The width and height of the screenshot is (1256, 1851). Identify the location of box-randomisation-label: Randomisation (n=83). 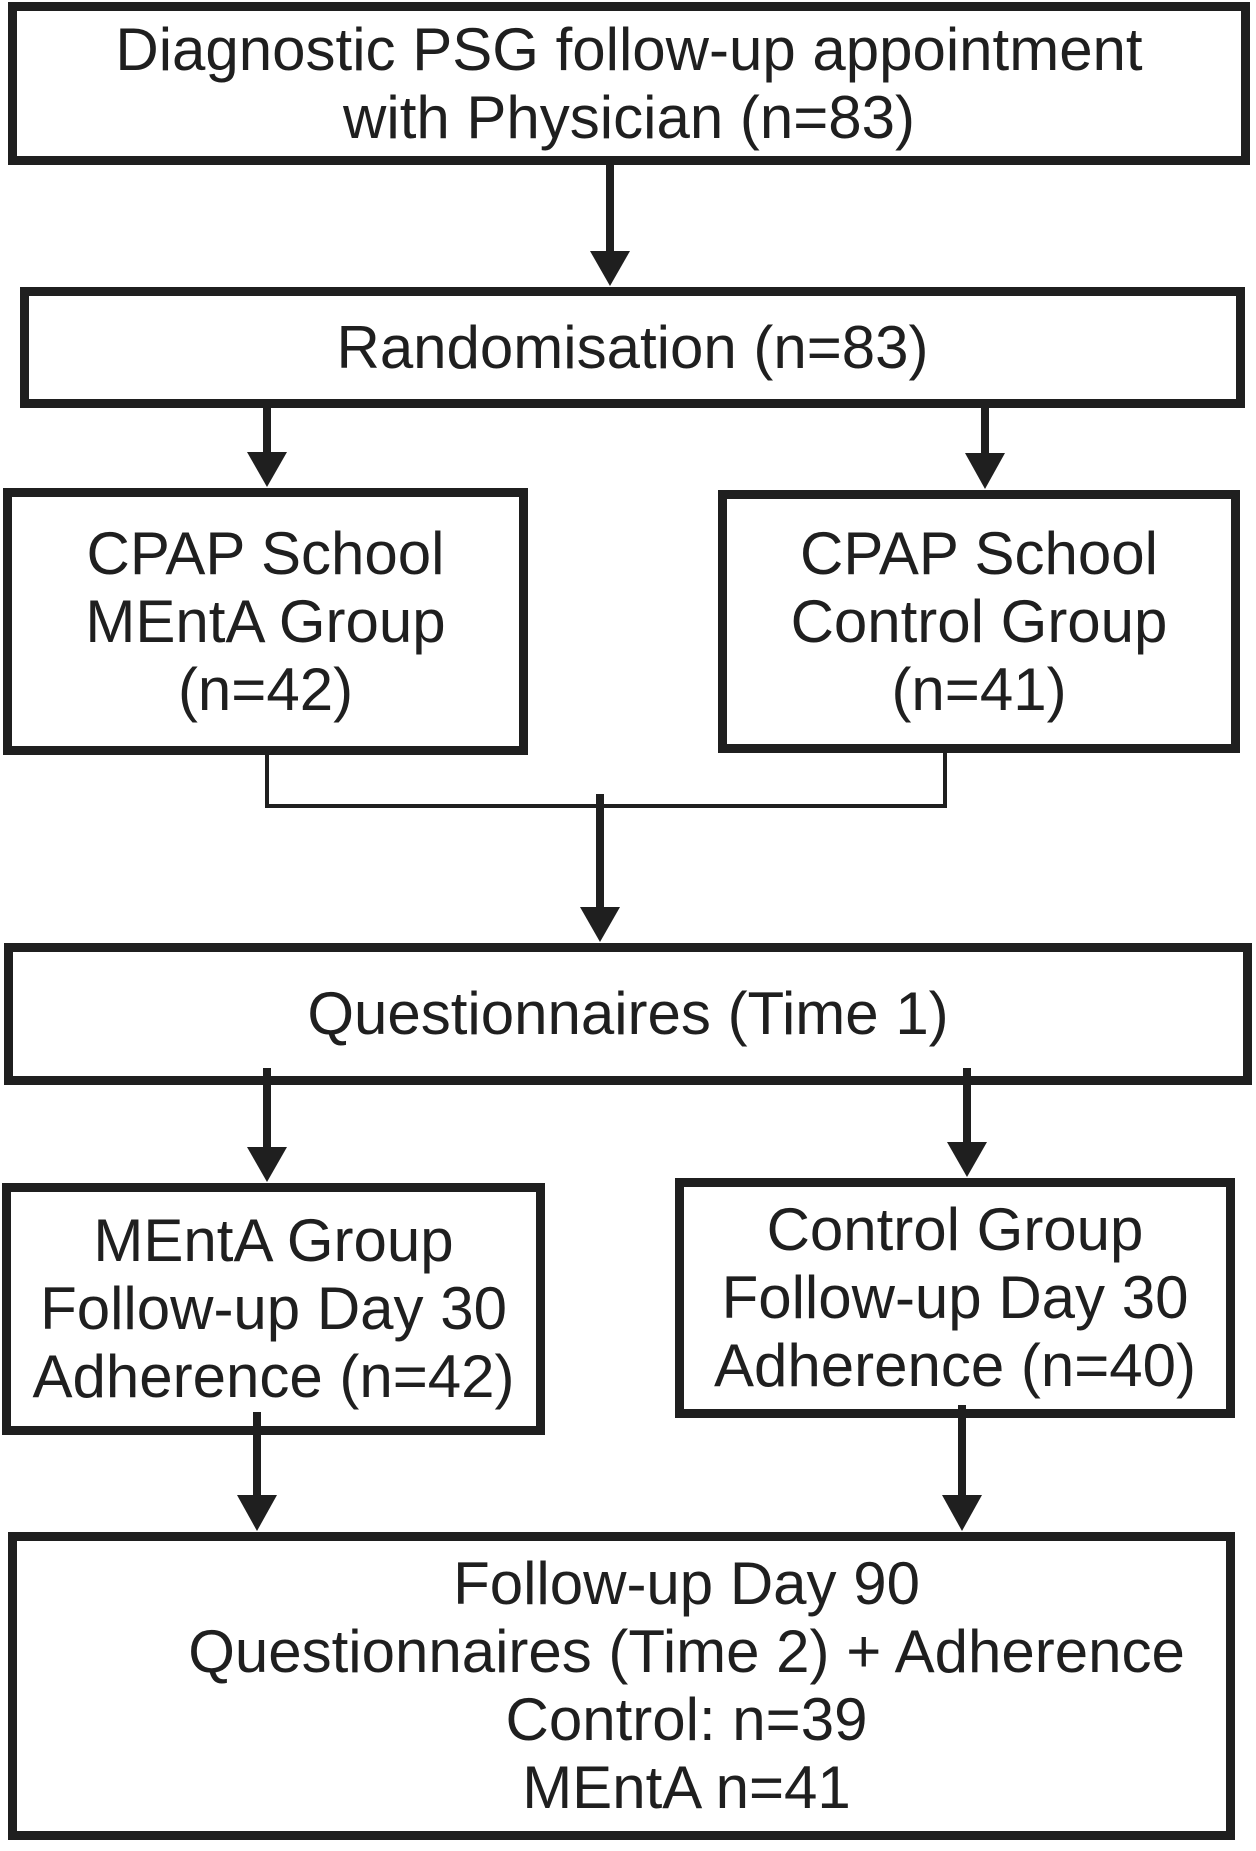
(632, 347).